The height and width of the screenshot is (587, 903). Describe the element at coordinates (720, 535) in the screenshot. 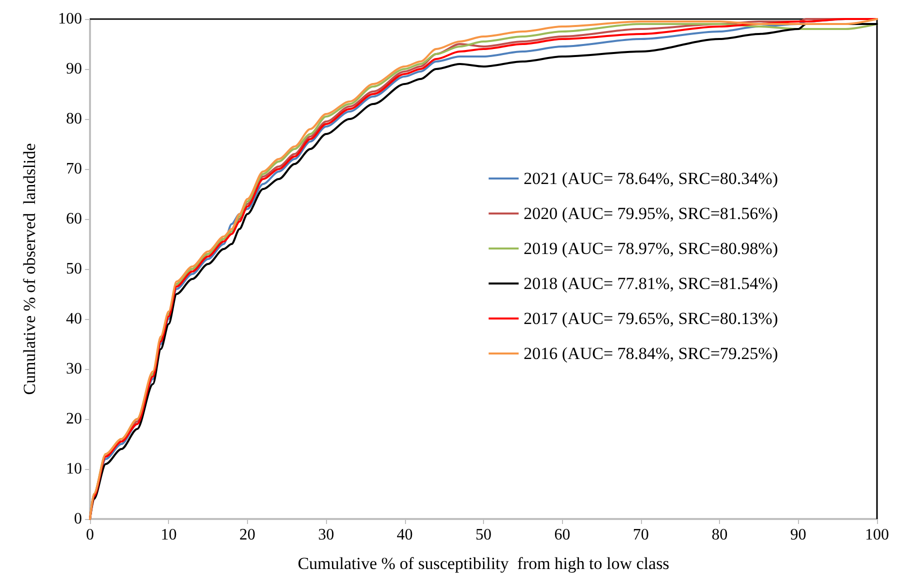

I see `x-tick-label: 80` at that location.